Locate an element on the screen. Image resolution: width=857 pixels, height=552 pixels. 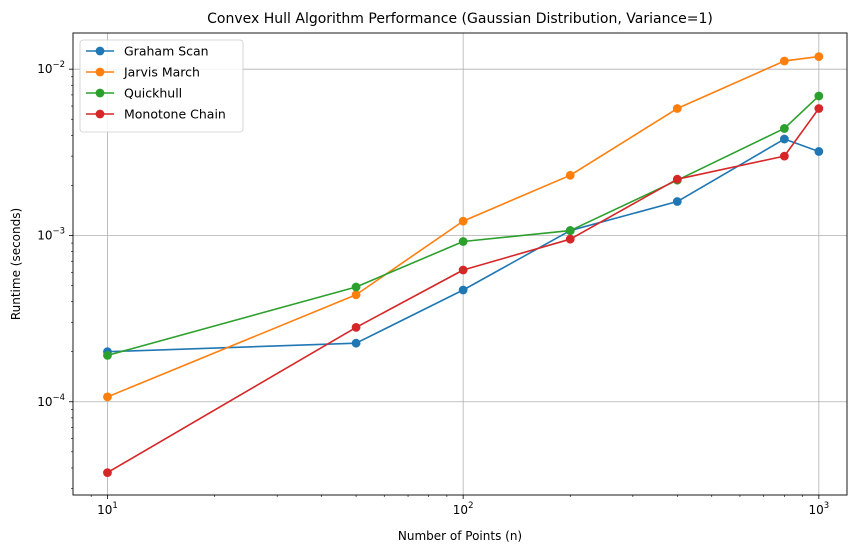
legend-label-monotone-chain: Monotone Chain is located at coordinates (175, 114).